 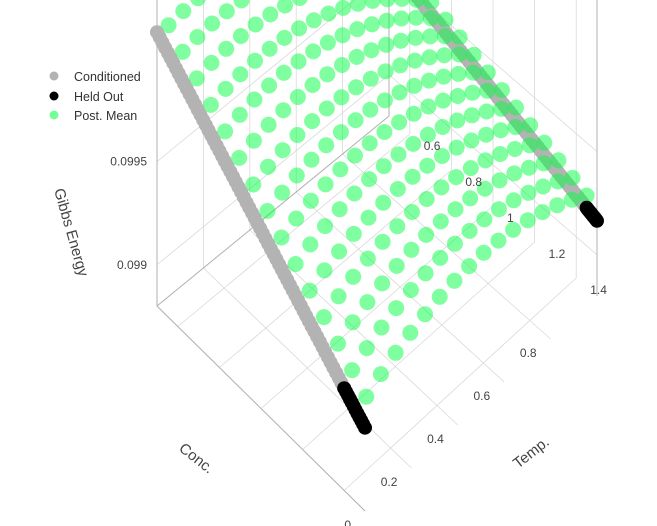 What do you see at coordinates (531, 453) in the screenshot?
I see `y-axis-title: Temp.` at bounding box center [531, 453].